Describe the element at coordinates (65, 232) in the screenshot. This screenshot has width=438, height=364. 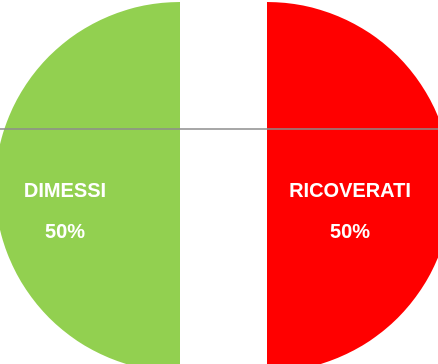
I see `slice-value-label-dimessi: 50%` at that location.